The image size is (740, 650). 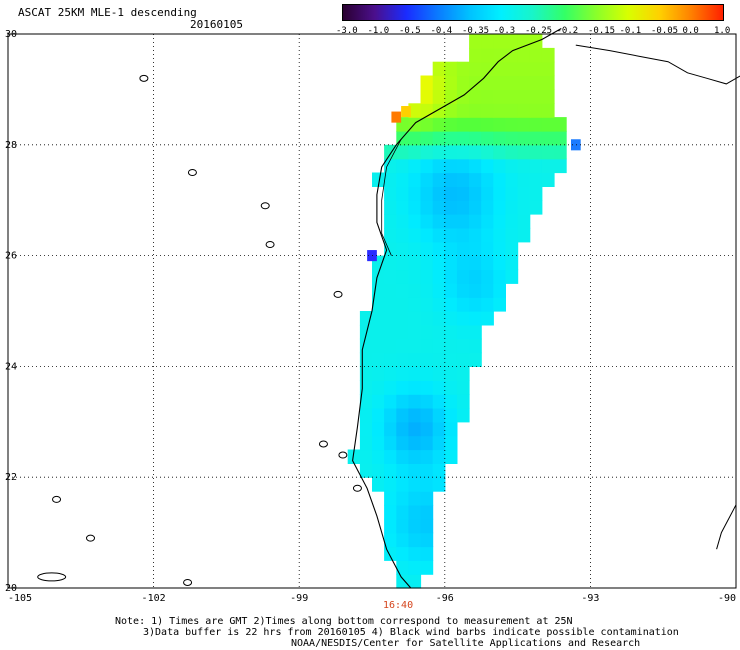 I want to click on longitude-tick-label: -96, so click(x=445, y=598).